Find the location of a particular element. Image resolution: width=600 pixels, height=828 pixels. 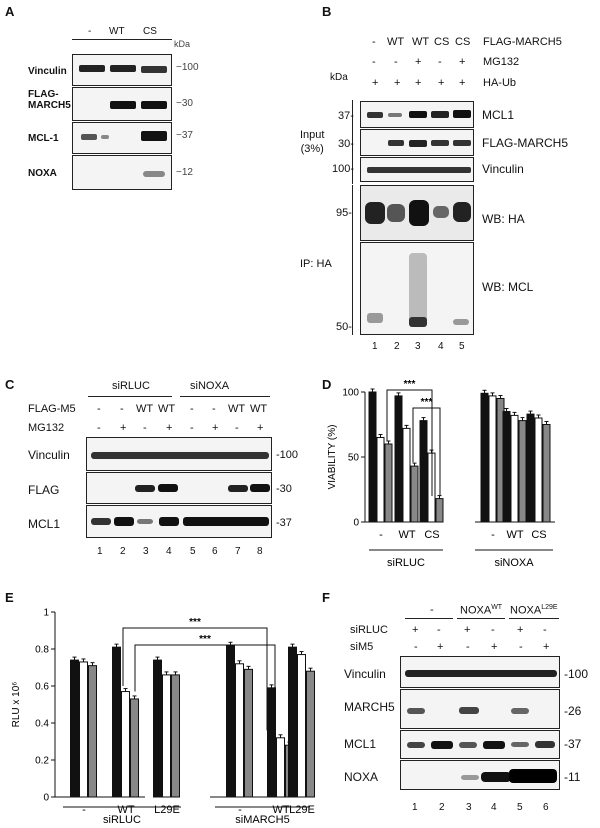

panel-c-cond-mg132-l2: + is located at coordinates (123, 428).